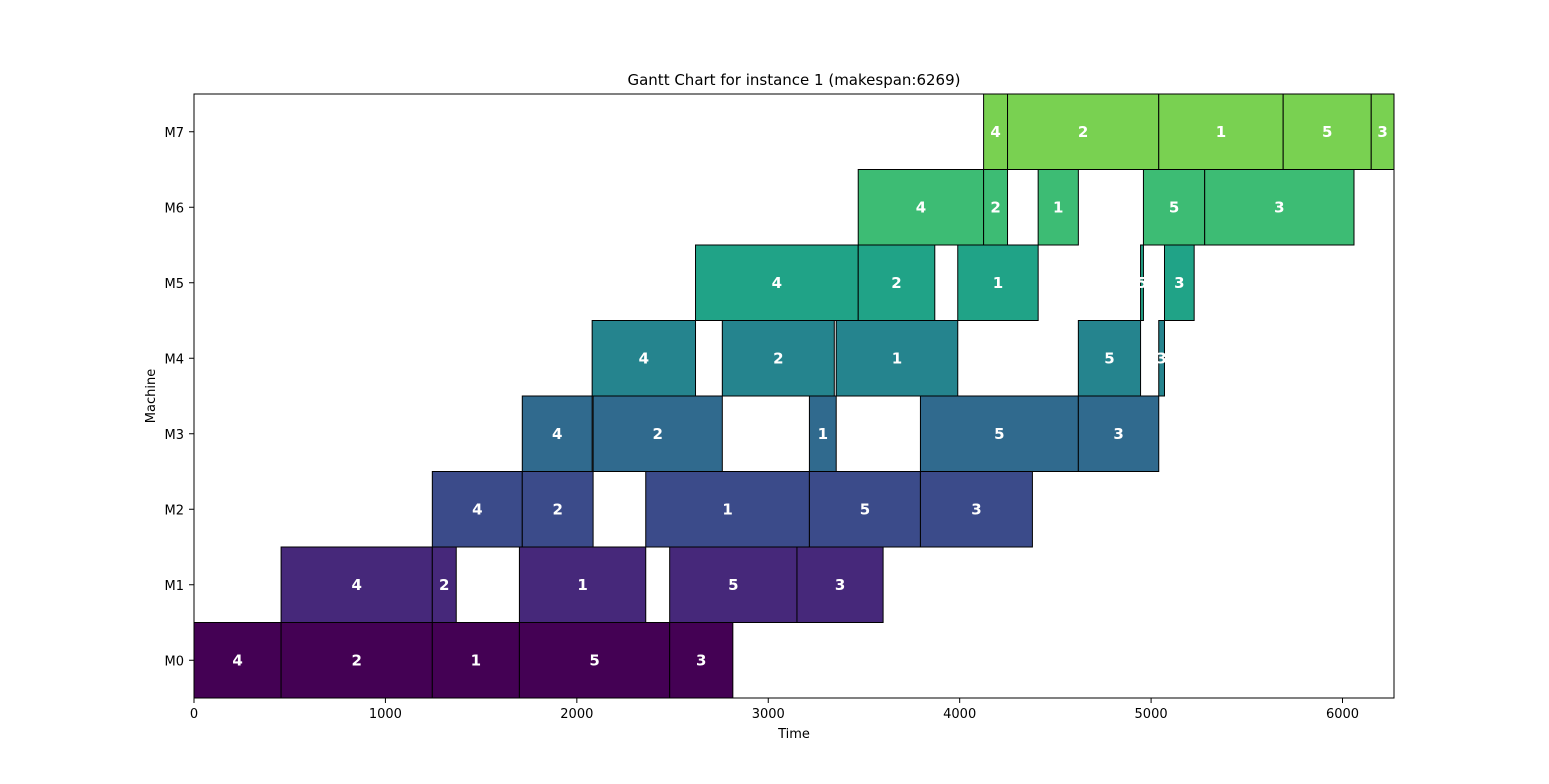  I want to click on task-label-M7-job-2: 2, so click(1083, 132).